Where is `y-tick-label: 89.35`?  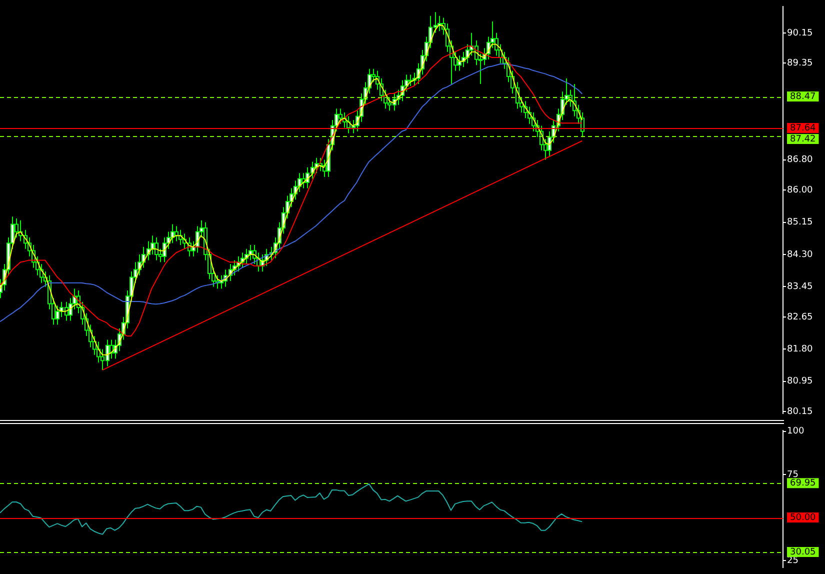
y-tick-label: 89.35 is located at coordinates (800, 63).